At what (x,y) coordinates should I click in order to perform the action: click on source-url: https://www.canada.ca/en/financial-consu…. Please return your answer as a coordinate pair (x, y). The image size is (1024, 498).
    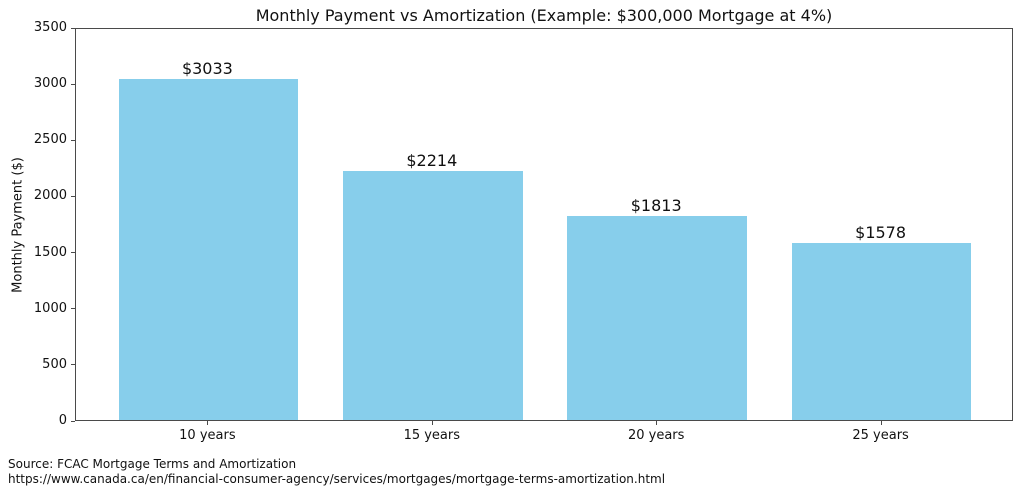
    Looking at the image, I should click on (337, 479).